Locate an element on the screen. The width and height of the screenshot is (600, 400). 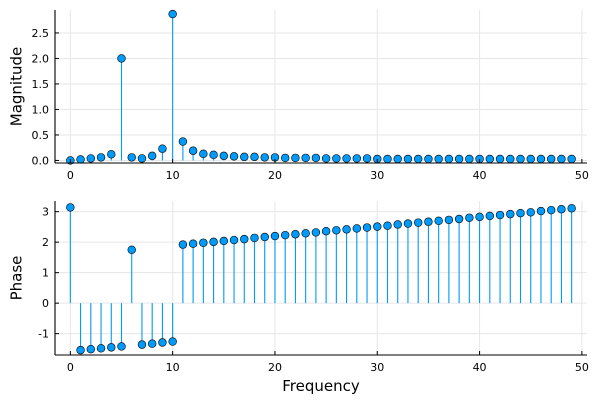
magnitude-x-tick-label: 0 is located at coordinates (70, 175).